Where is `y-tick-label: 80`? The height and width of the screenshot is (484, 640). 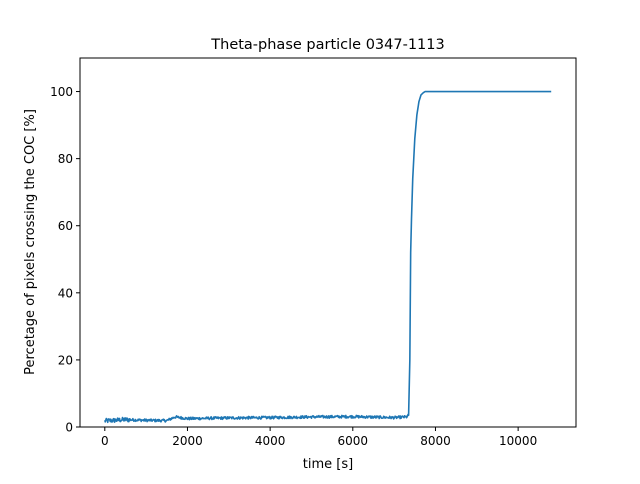 y-tick-label: 80 is located at coordinates (65, 159).